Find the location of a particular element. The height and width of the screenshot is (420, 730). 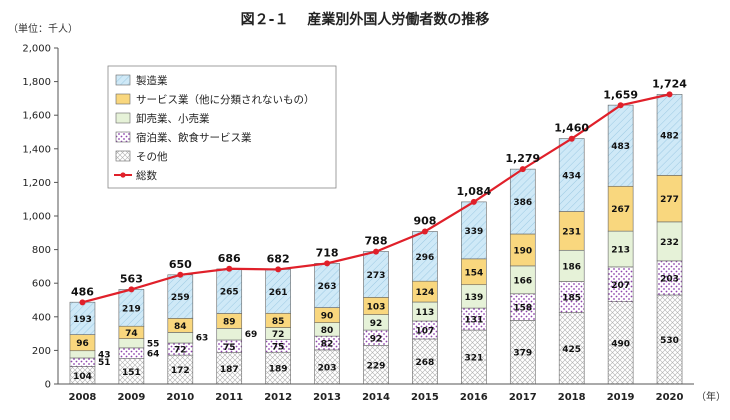

bar-value-label: 186 is located at coordinates (571, 267).